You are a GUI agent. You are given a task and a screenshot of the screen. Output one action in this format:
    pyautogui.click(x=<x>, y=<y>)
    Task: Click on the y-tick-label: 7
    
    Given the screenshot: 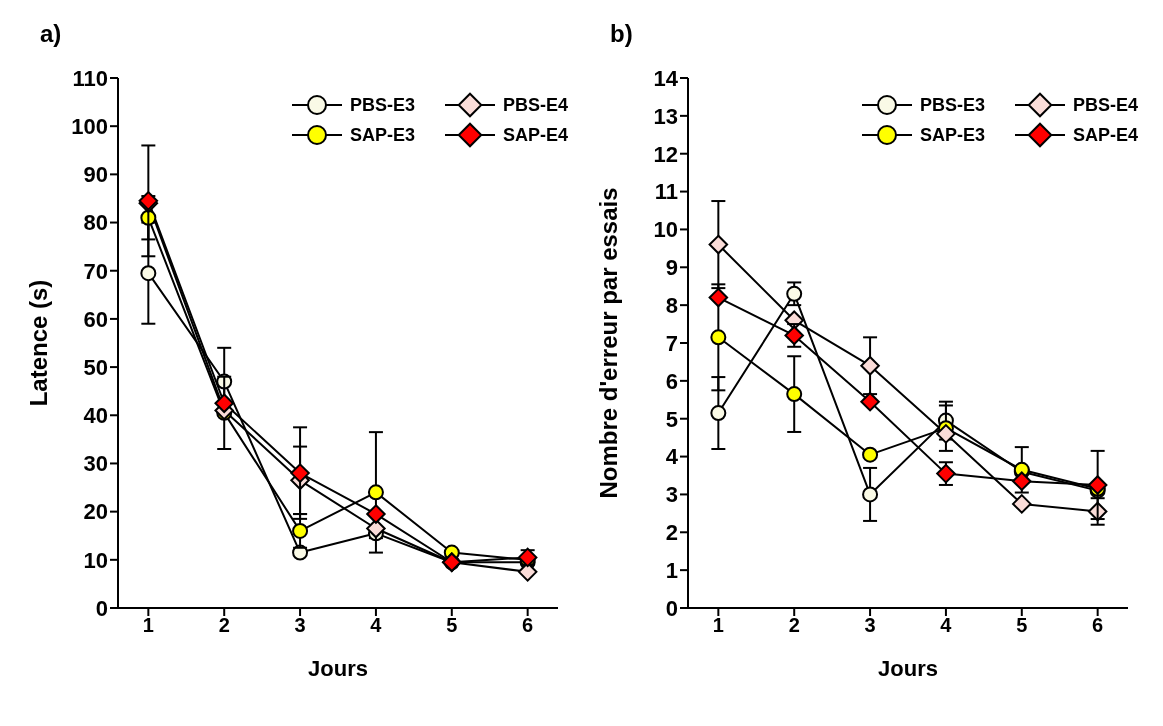 What is the action you would take?
    pyautogui.click(x=671, y=343)
    